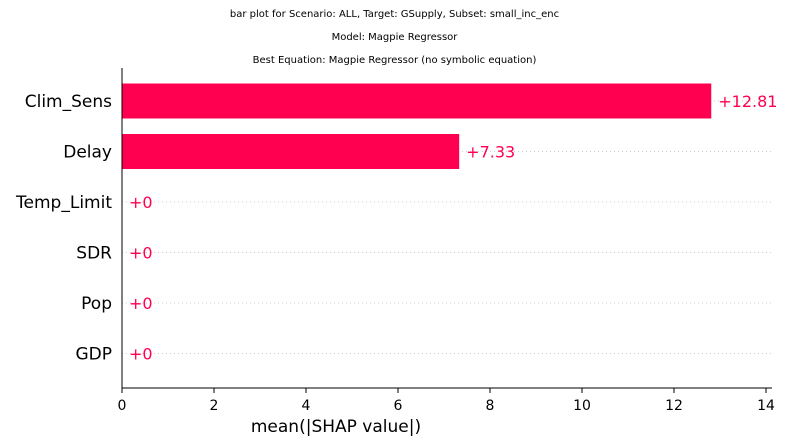 Image resolution: width=789 pixels, height=445 pixels. I want to click on category-label: Delay, so click(87, 153).